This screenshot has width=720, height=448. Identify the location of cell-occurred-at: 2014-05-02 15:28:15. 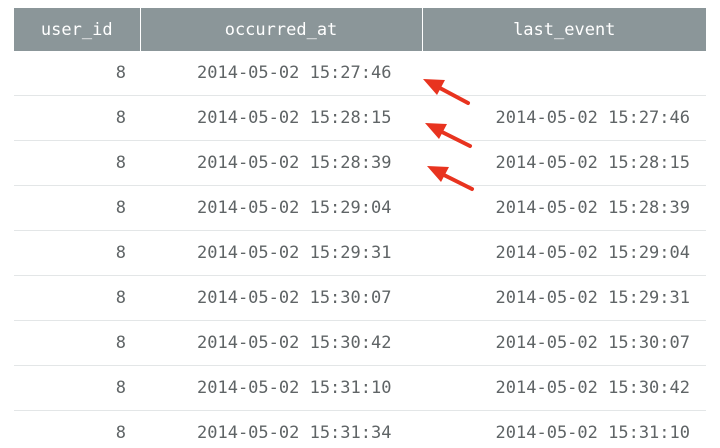
(281, 118).